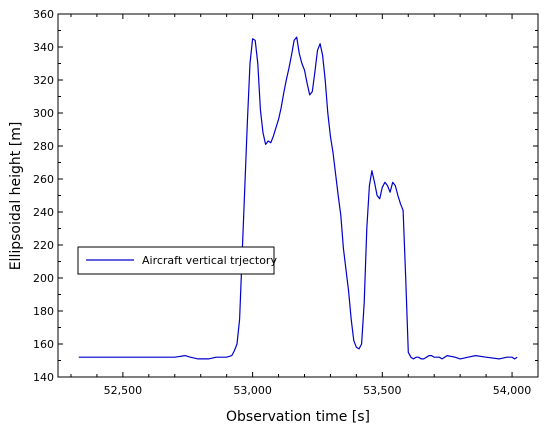 The width and height of the screenshot is (550, 432). I want to click on legend: Aircraft vertical trjectory, so click(177, 260).